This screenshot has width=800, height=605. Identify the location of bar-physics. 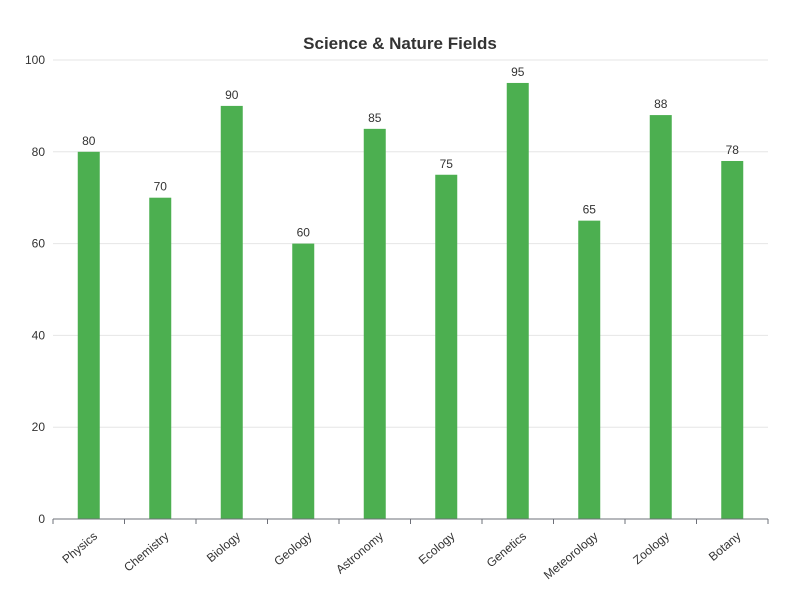
(88, 335).